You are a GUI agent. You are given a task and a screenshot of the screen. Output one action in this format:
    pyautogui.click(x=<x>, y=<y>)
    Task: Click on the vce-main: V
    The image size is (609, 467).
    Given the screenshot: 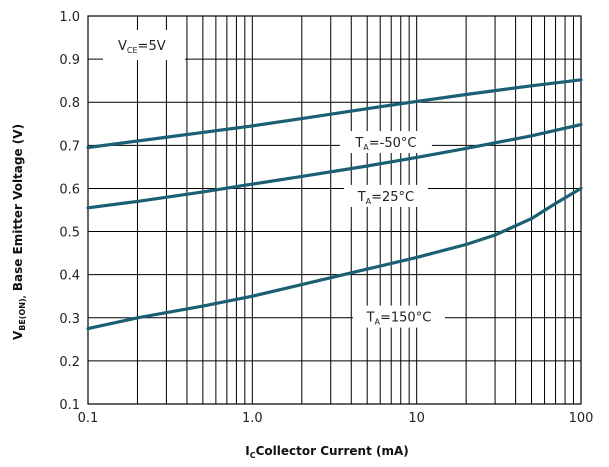 What is the action you would take?
    pyautogui.click(x=122, y=46)
    